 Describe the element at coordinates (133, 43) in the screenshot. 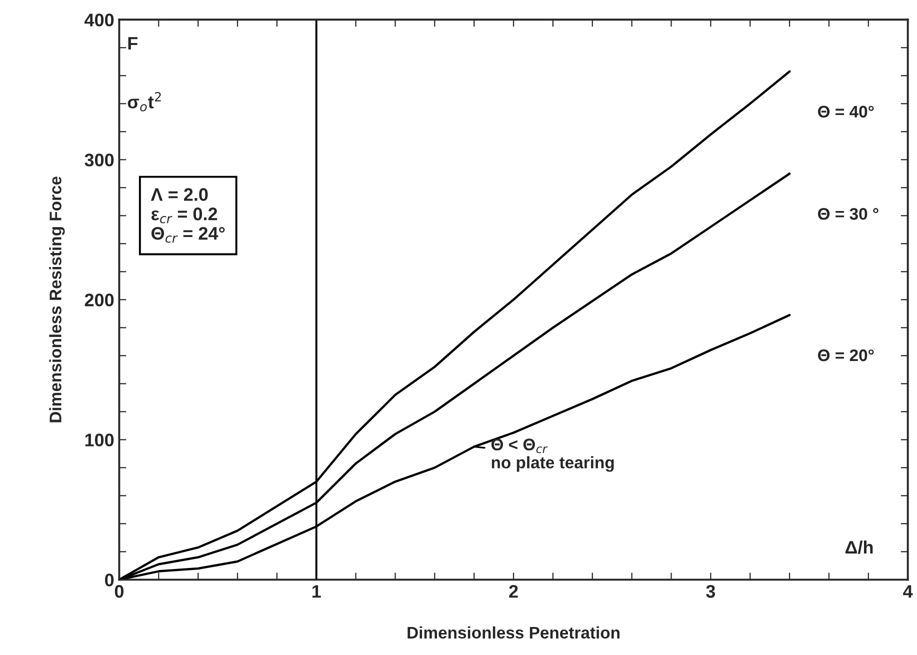

I see `annotation: F` at that location.